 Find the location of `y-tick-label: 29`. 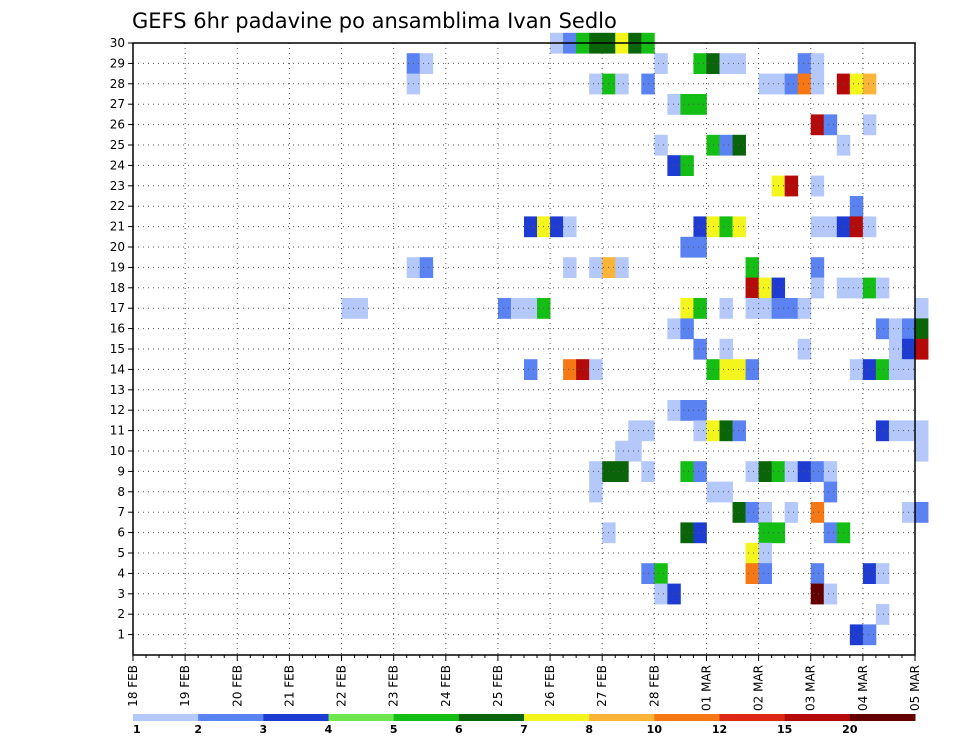

y-tick-label: 29 is located at coordinates (117, 63).